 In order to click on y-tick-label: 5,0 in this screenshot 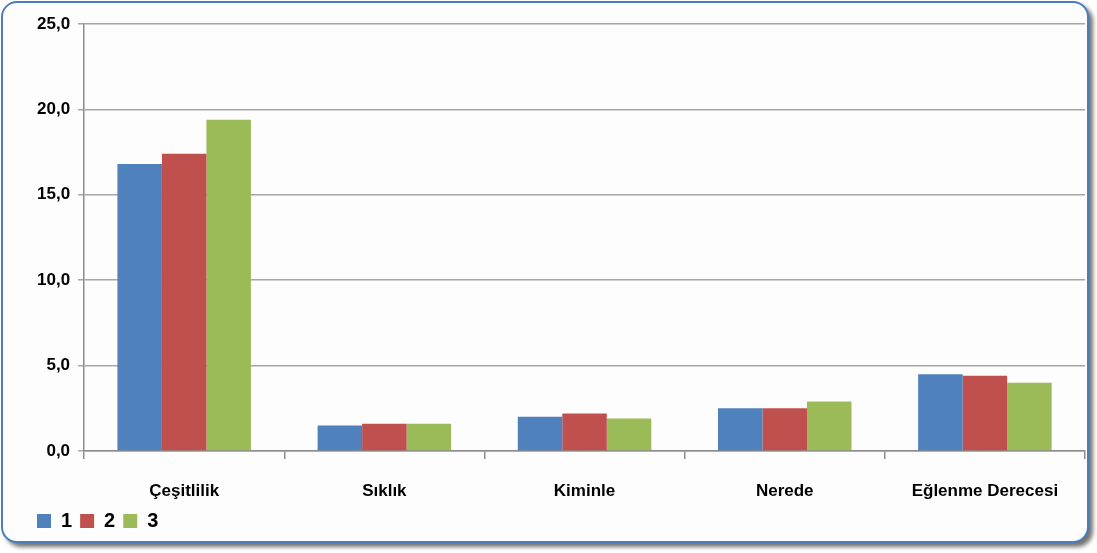, I will do `click(58, 365)`.